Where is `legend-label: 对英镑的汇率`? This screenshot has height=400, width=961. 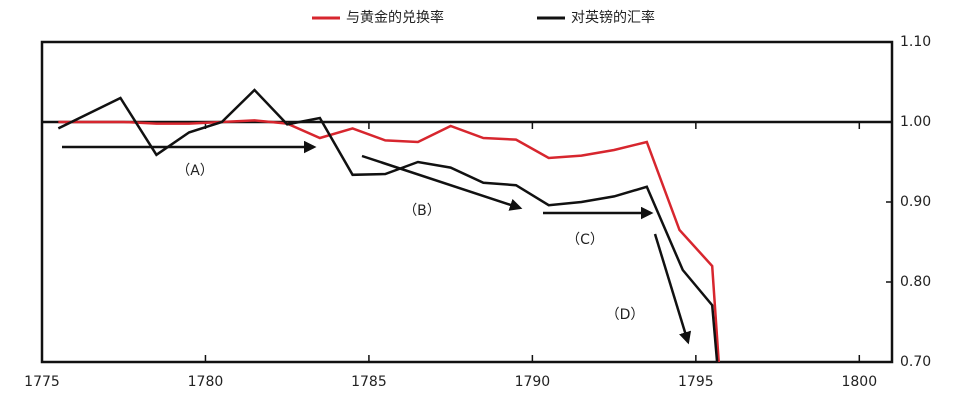 legend-label: 对英镑的汇率 is located at coordinates (613, 17).